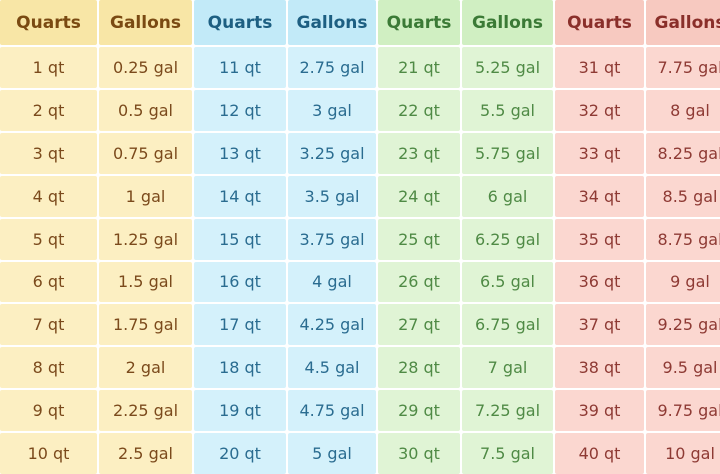 This screenshot has width=720, height=474. What do you see at coordinates (48, 239) in the screenshot?
I see `table-cell: 5 qt` at bounding box center [48, 239].